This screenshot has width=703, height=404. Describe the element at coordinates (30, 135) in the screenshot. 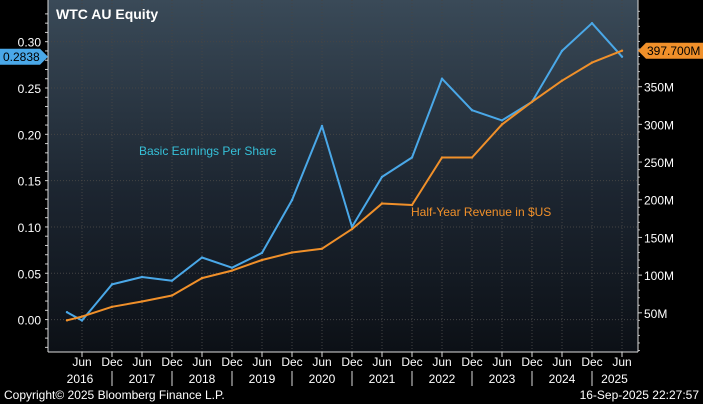

I see `left-axis-tick-label: 0.20` at that location.